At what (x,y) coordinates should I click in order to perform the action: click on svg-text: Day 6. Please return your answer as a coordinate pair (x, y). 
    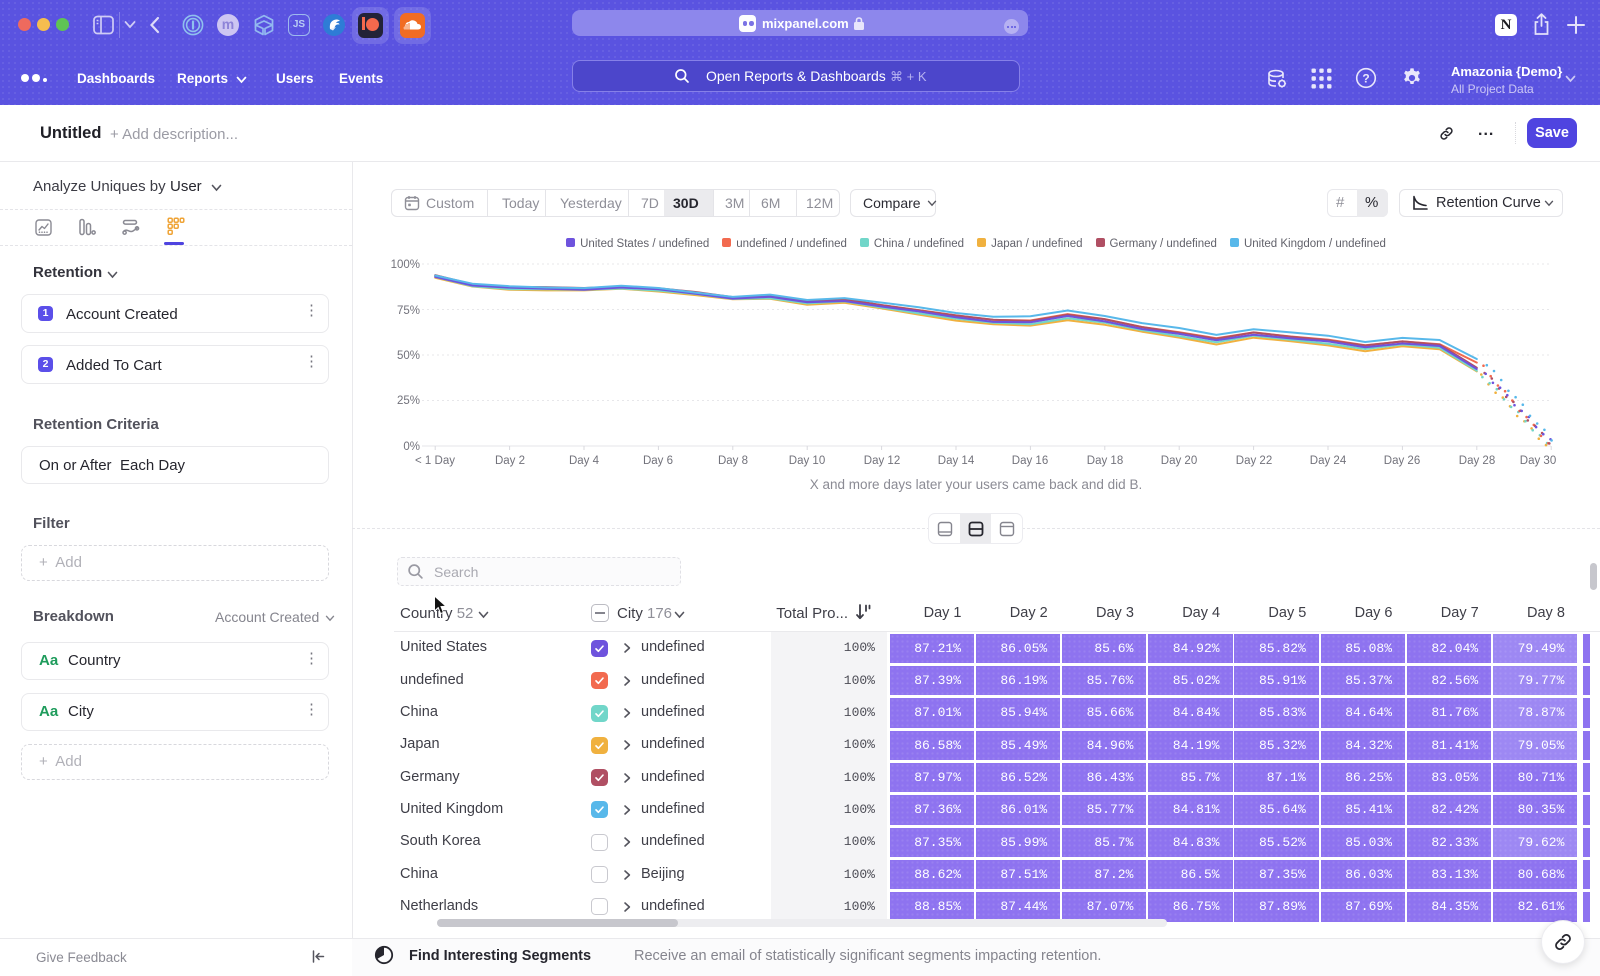
    Looking at the image, I should click on (658, 461).